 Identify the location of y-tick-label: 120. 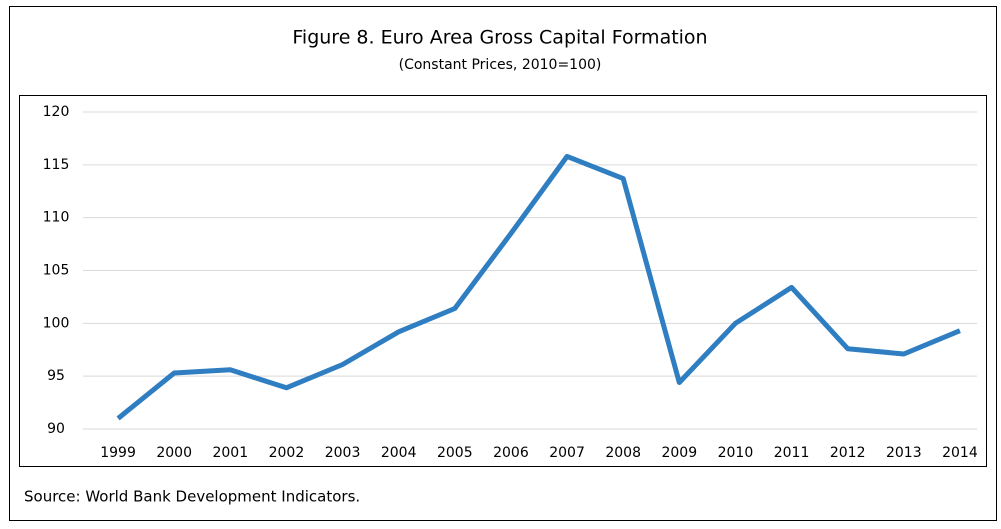
(56, 112).